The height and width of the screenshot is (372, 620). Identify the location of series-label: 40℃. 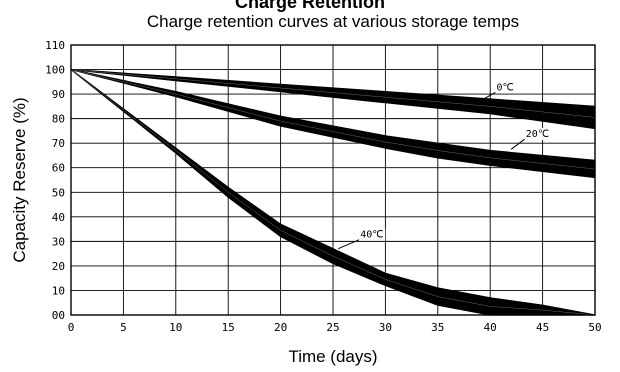
(371, 235).